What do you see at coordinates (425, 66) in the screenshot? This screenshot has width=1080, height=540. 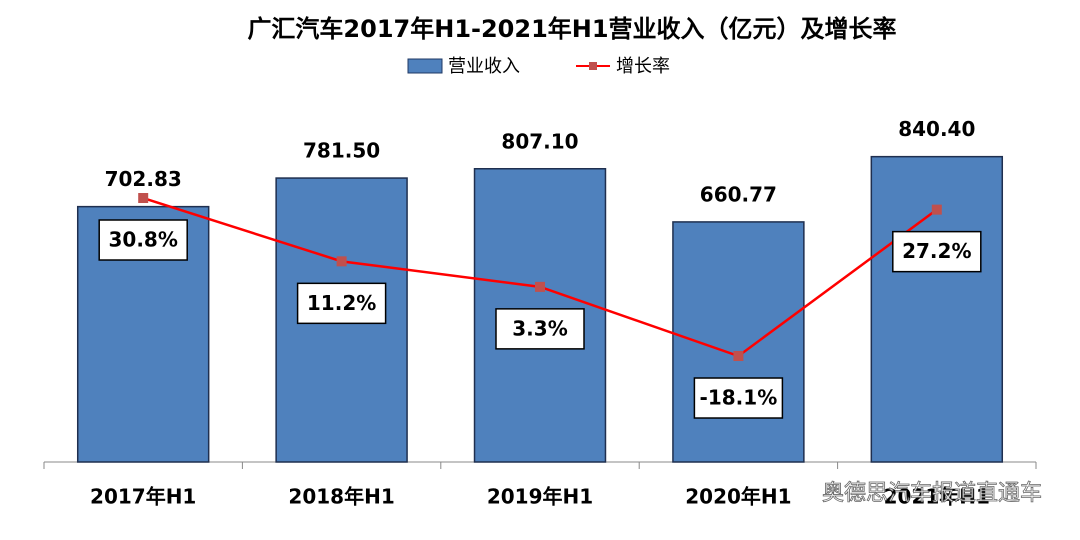 I see `legend-swatch` at bounding box center [425, 66].